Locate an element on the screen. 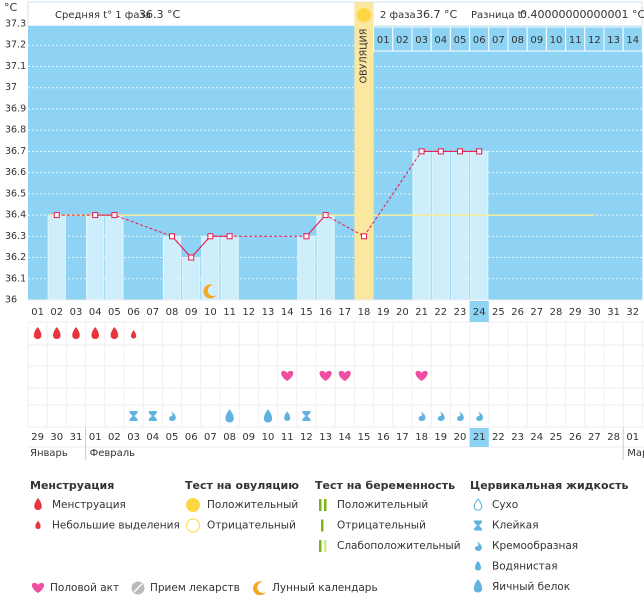 The width and height of the screenshot is (644, 595). x-tick-label: 27 is located at coordinates (536, 312).